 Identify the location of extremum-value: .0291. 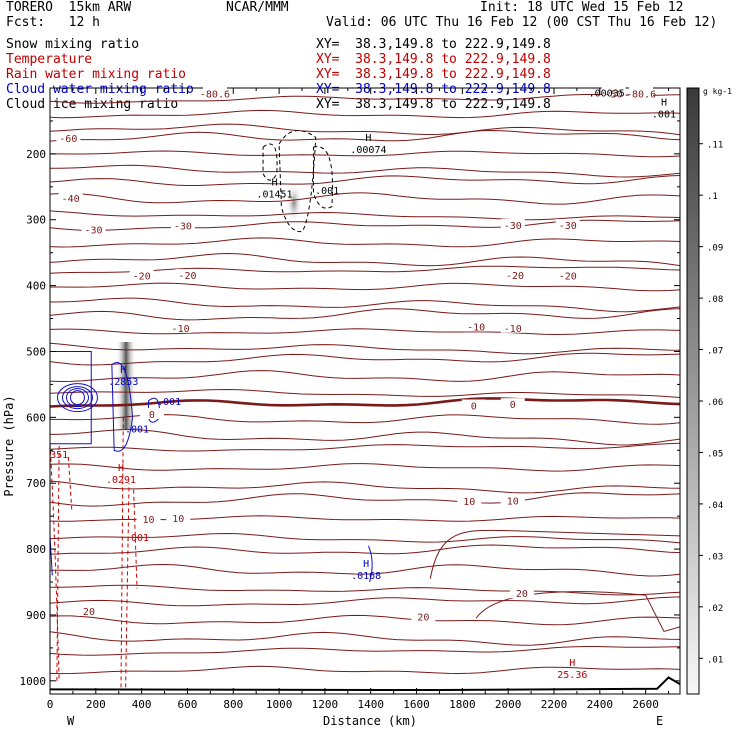
(121, 480).